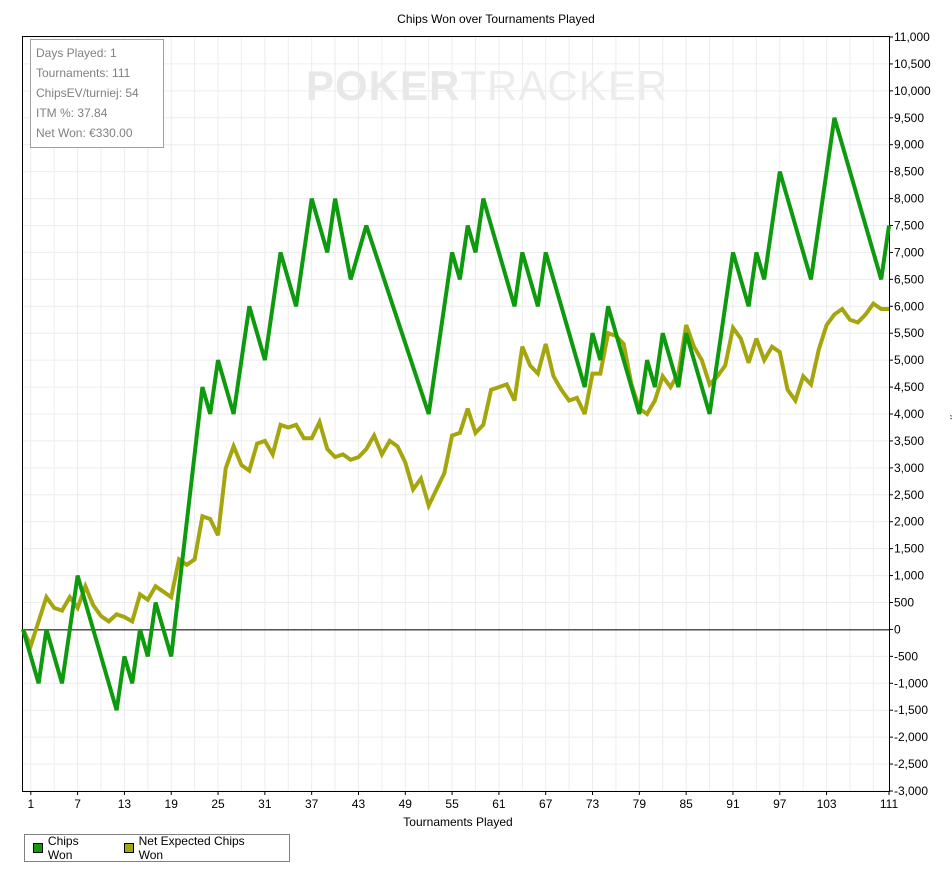 The width and height of the screenshot is (952, 884). What do you see at coordinates (128, 848) in the screenshot?
I see `legend-swatch-net-expected` at bounding box center [128, 848].